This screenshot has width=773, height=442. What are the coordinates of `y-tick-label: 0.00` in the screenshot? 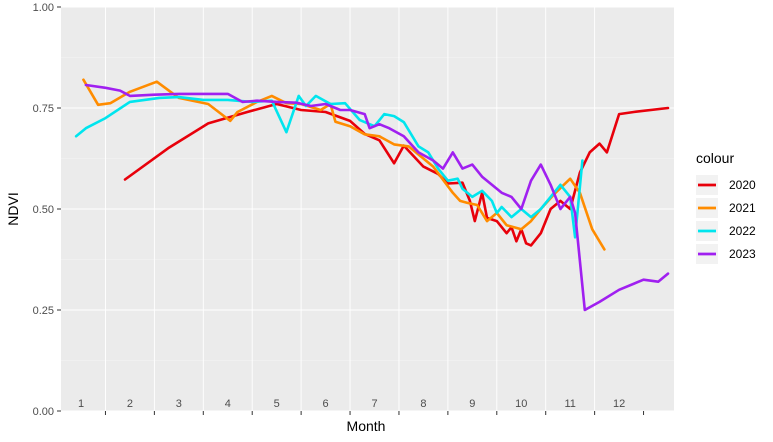 It's located at (43, 412).